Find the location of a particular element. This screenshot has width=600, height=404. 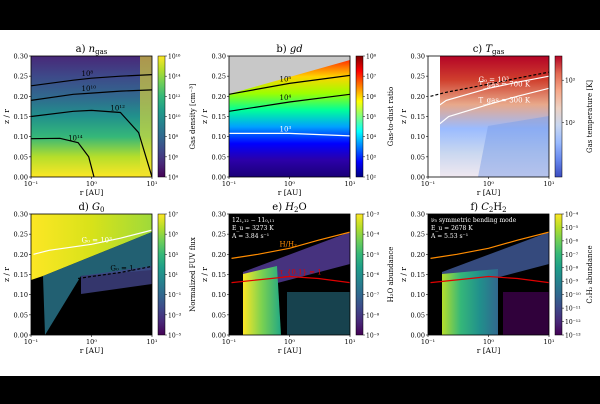

colorbar-tick-label-f: 10⁻⁹ is located at coordinates (572, 282).